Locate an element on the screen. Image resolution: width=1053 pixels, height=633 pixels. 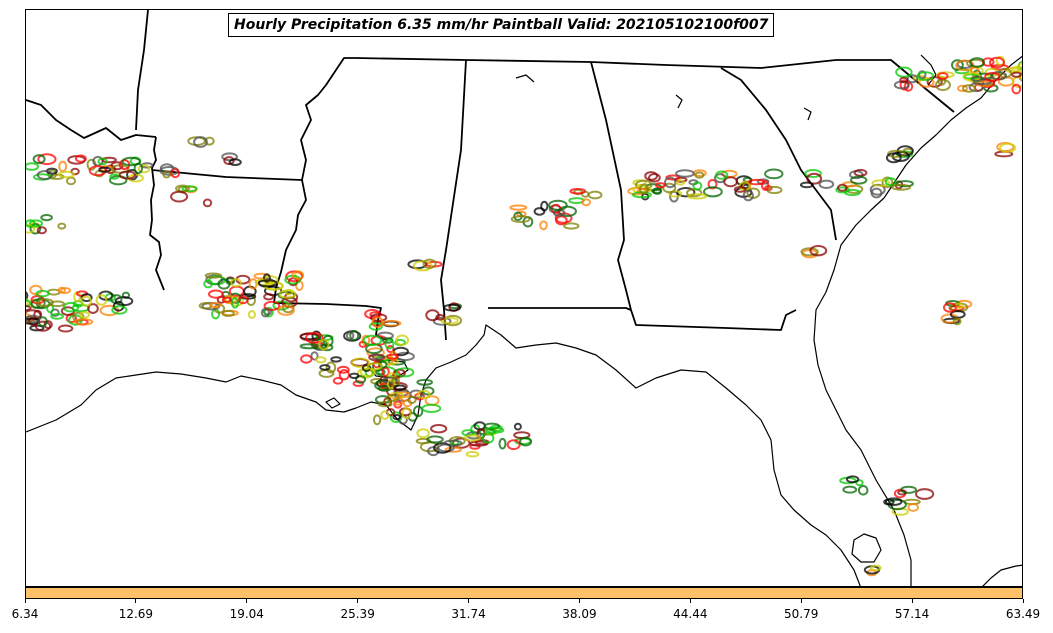
boundary-la-ms-south is located at coordinates (330, 321).